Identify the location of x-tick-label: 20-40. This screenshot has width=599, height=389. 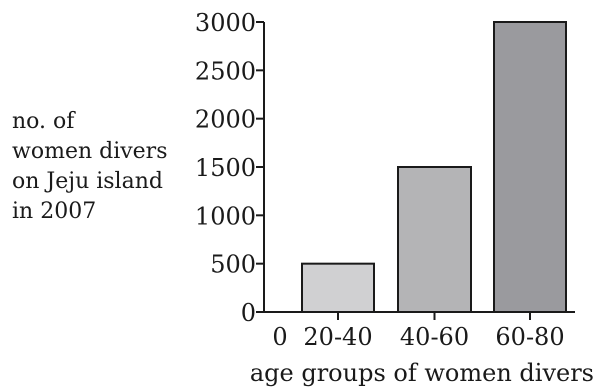
(337, 337).